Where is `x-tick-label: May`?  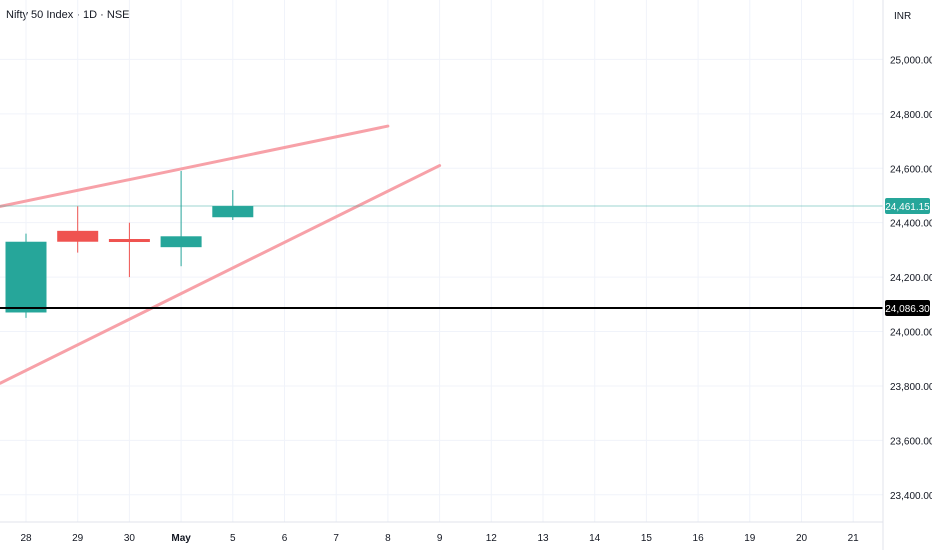 x-tick-label: May is located at coordinates (181, 538).